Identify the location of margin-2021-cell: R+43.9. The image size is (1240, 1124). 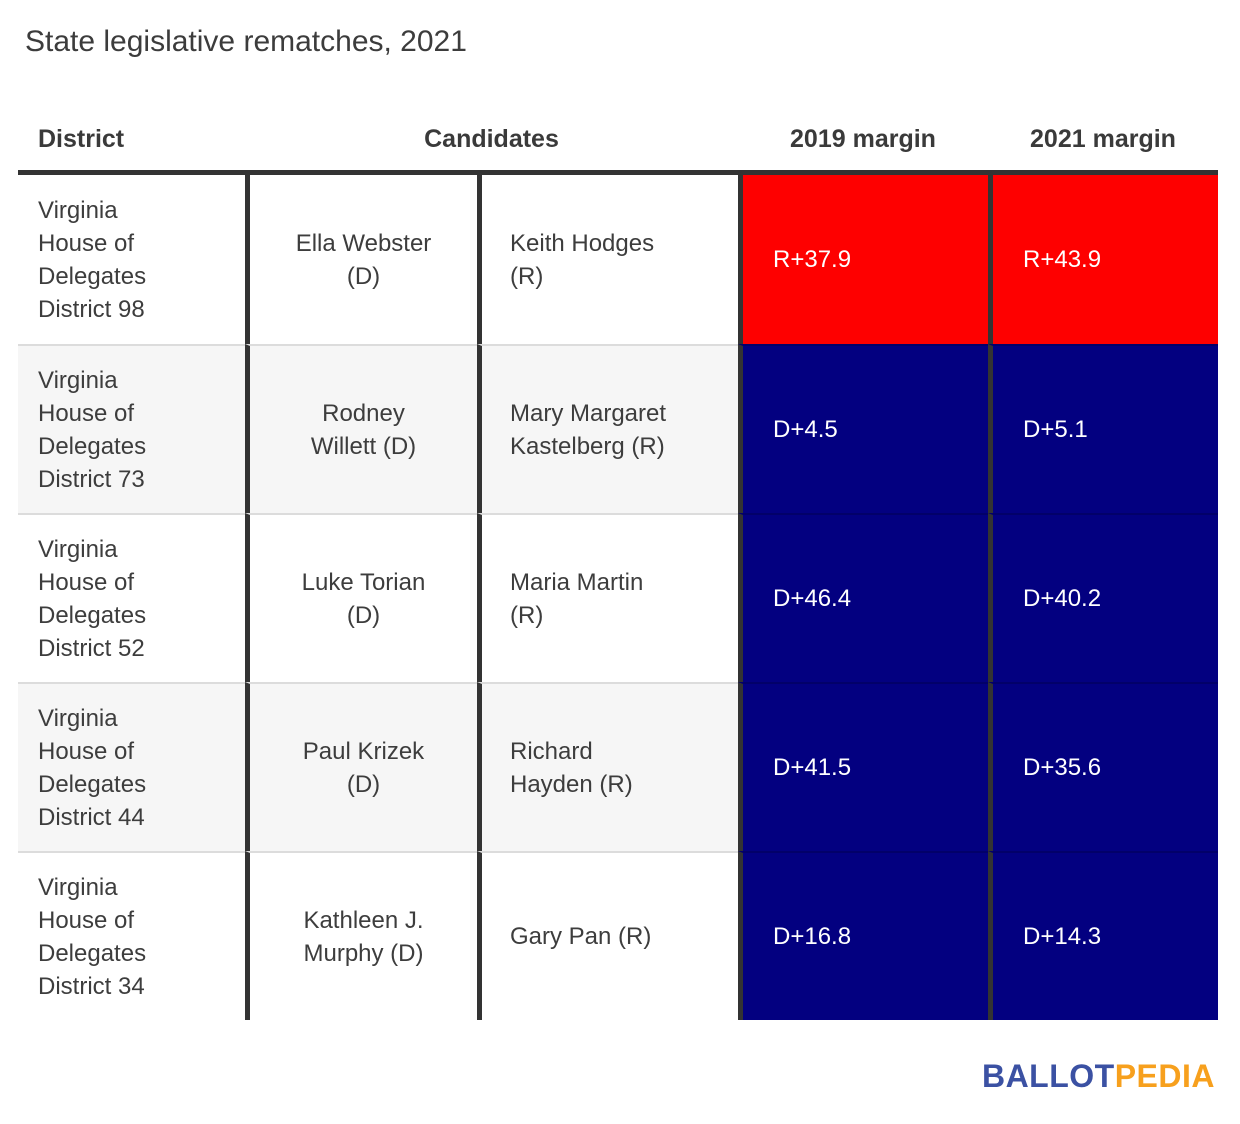
(1103, 259).